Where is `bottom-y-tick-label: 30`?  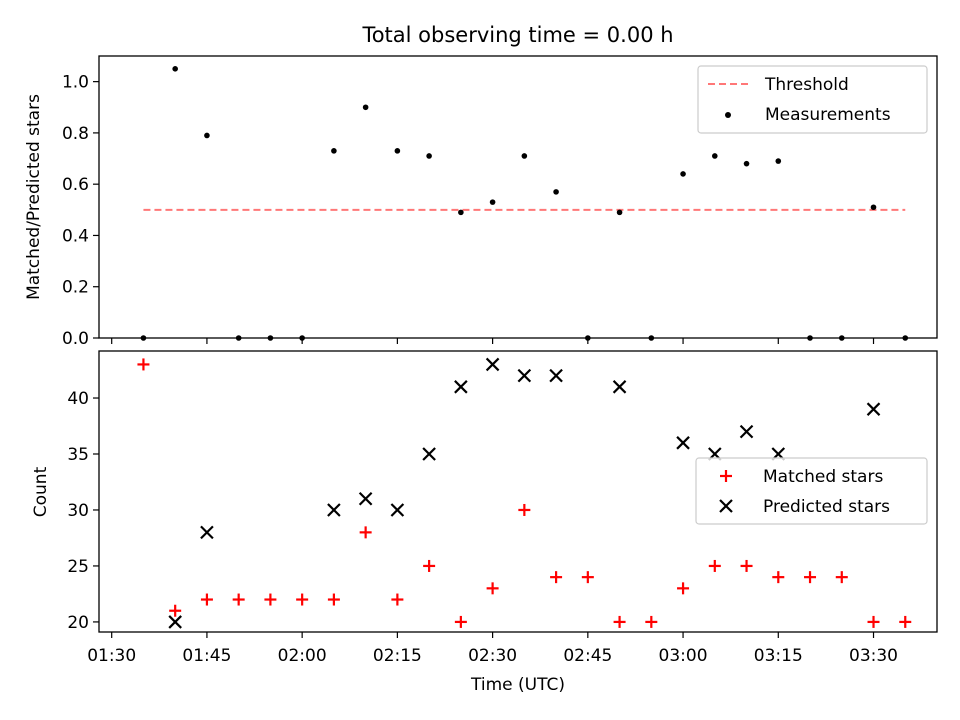
bottom-y-tick-label: 30 is located at coordinates (78, 511).